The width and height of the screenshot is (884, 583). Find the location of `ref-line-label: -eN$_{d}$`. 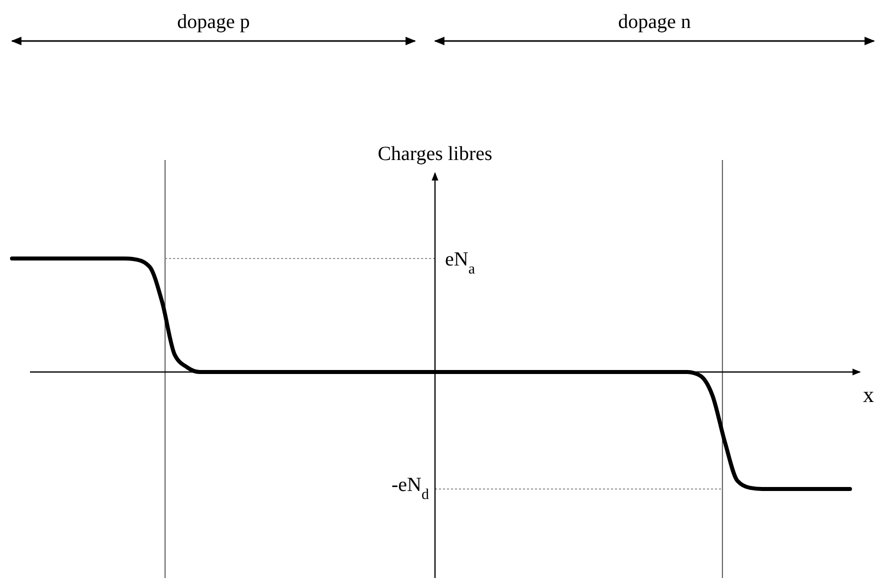

ref-line-label: -eN$_{d}$ is located at coordinates (411, 488).